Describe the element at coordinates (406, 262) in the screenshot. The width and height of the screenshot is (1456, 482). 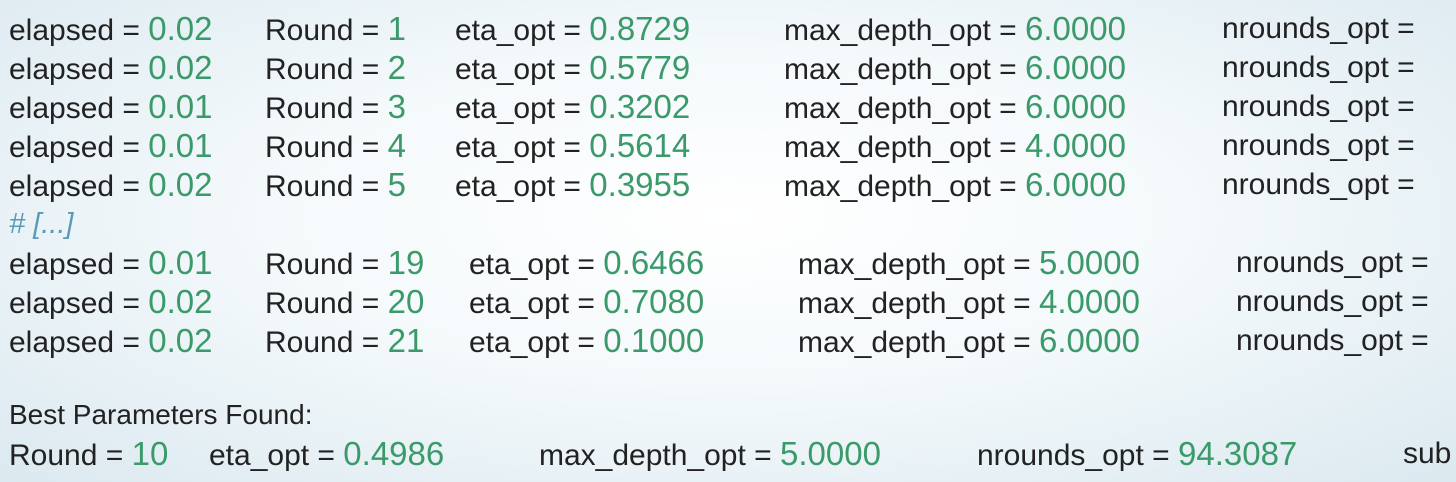
I see `round-value: 19` at that location.